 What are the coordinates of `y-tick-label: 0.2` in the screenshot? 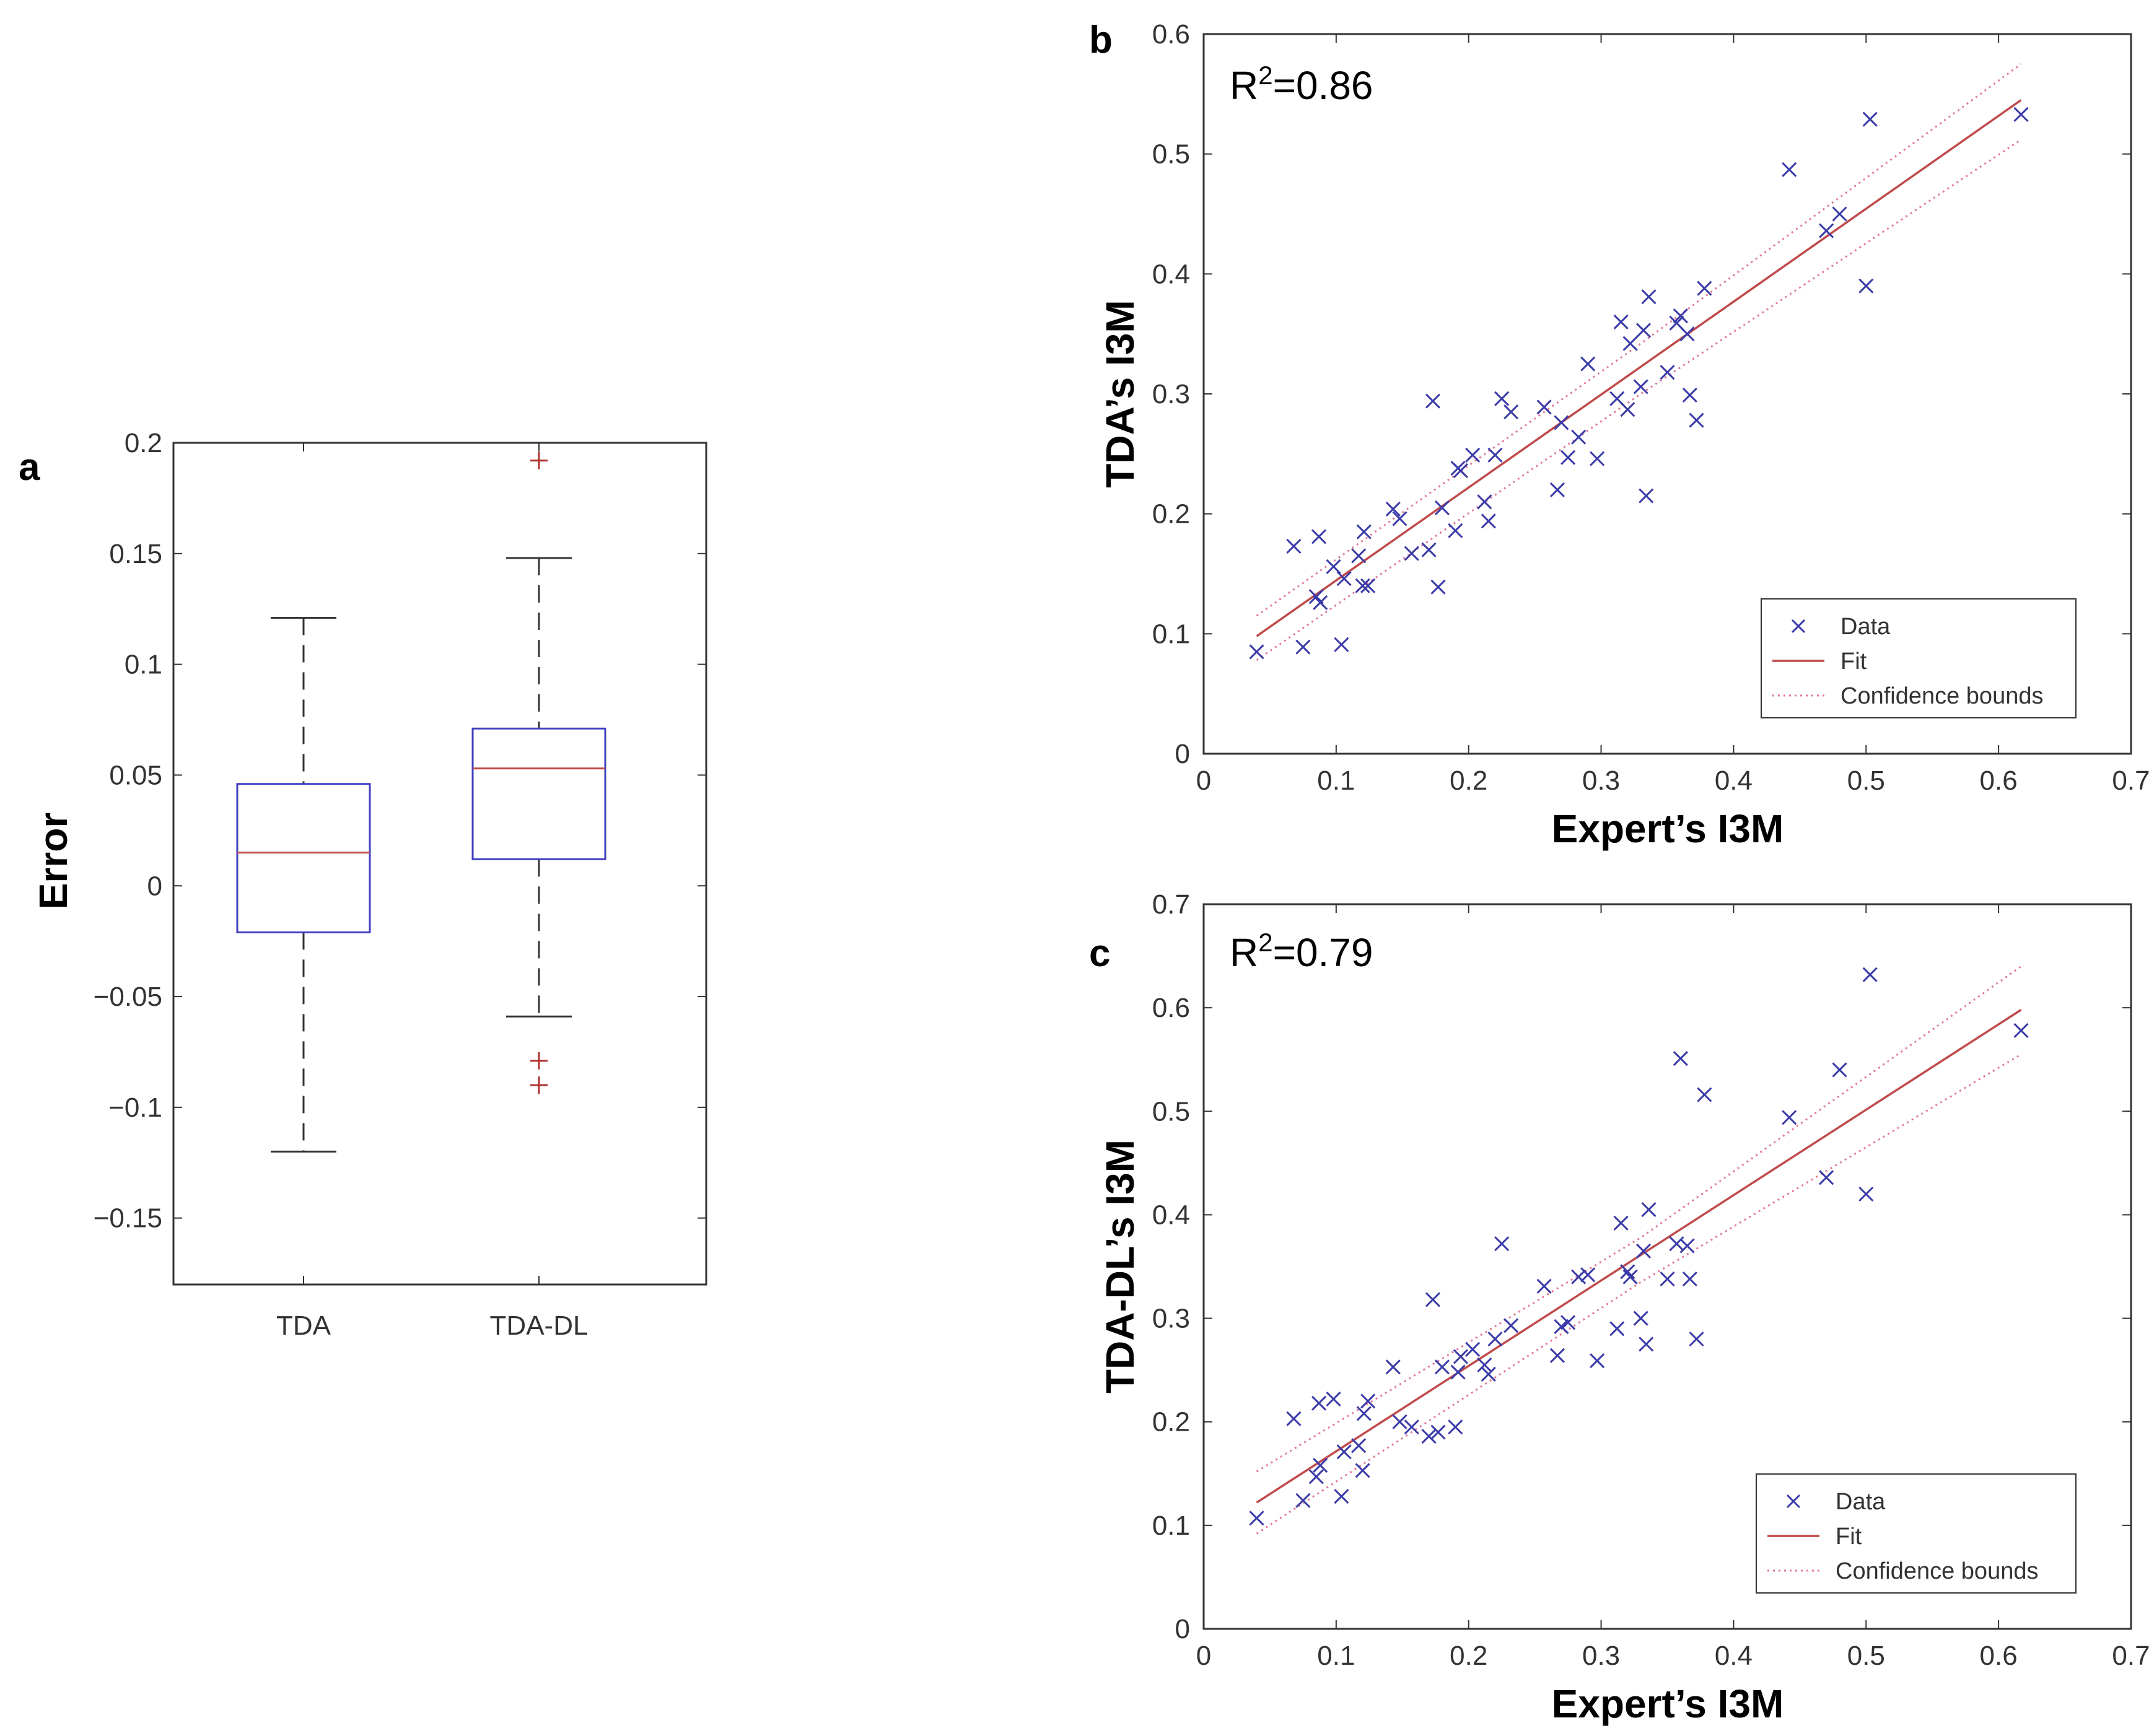 It's located at (1171, 514).